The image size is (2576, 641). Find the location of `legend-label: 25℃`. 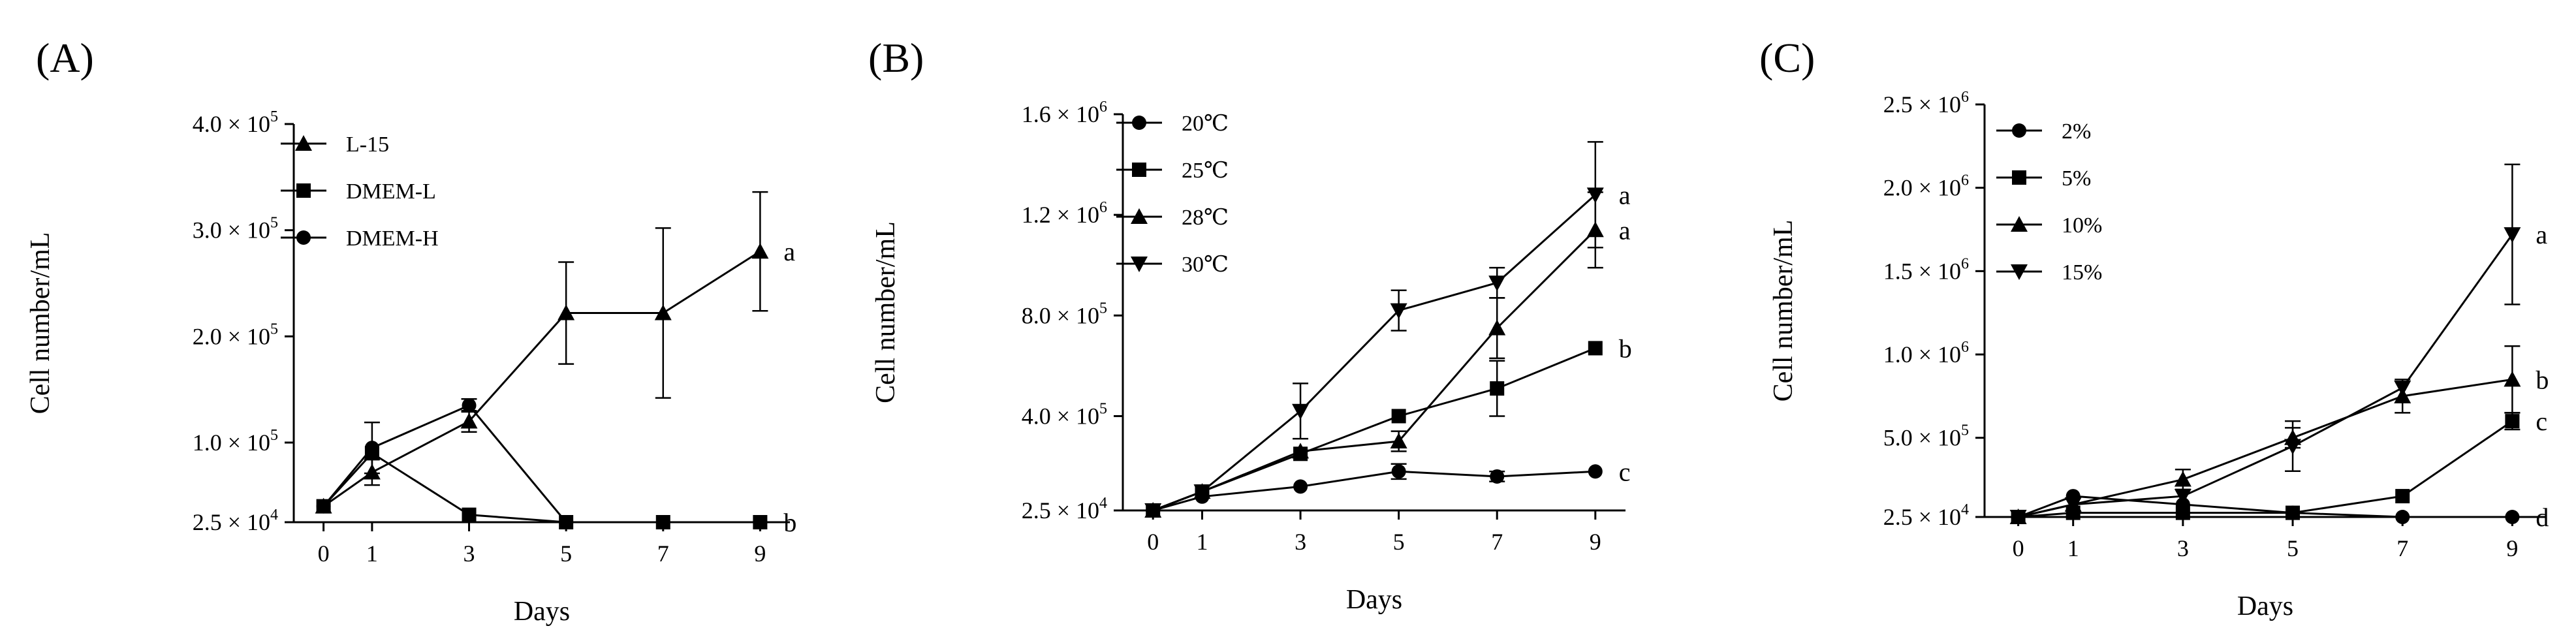

legend-label: 25℃ is located at coordinates (1205, 171).